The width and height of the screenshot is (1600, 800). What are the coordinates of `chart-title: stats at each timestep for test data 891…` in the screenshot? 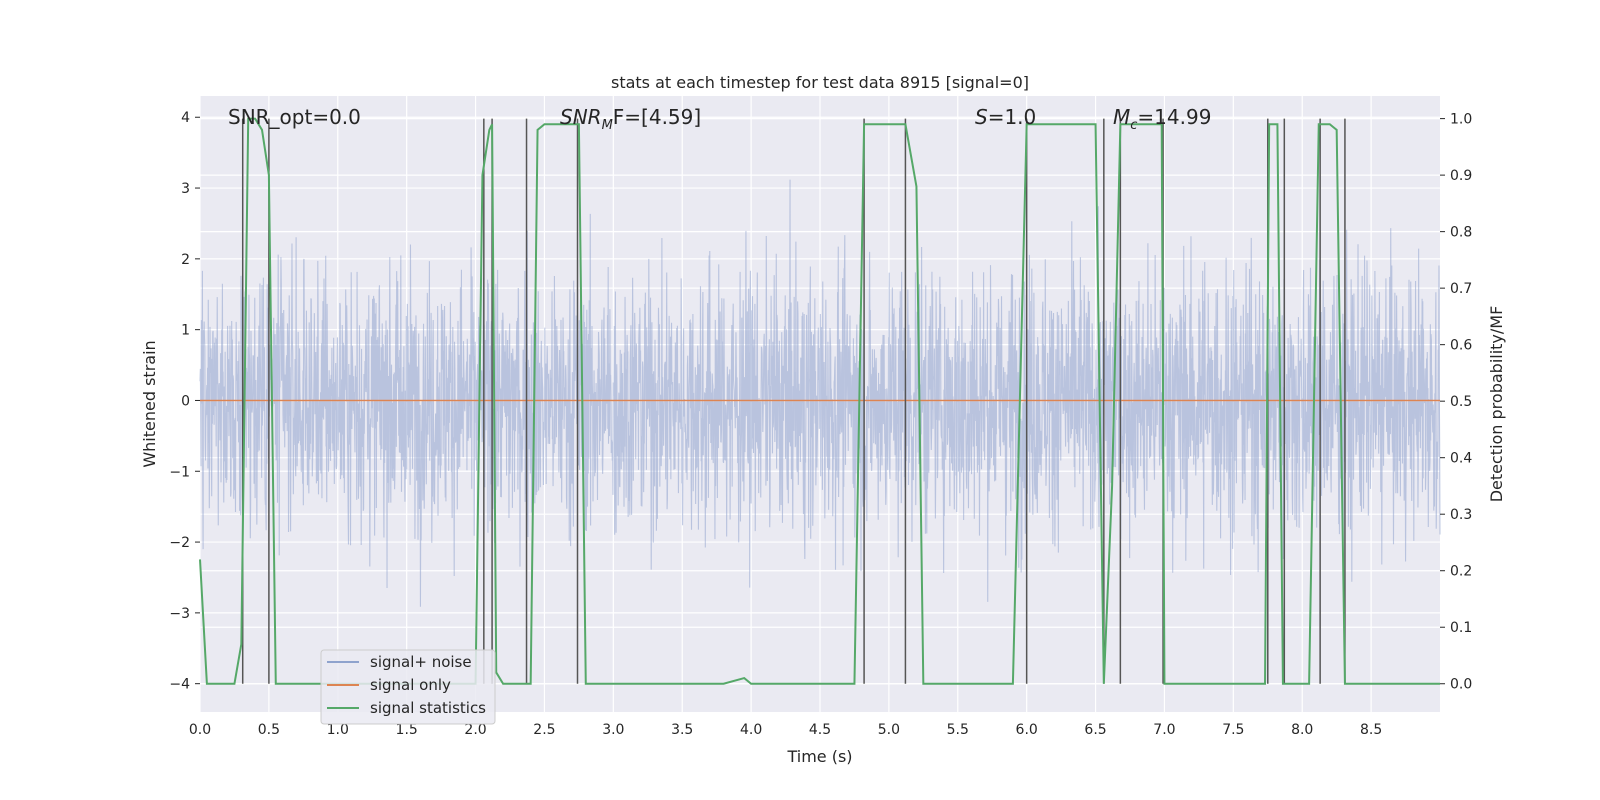 It's located at (820, 82).